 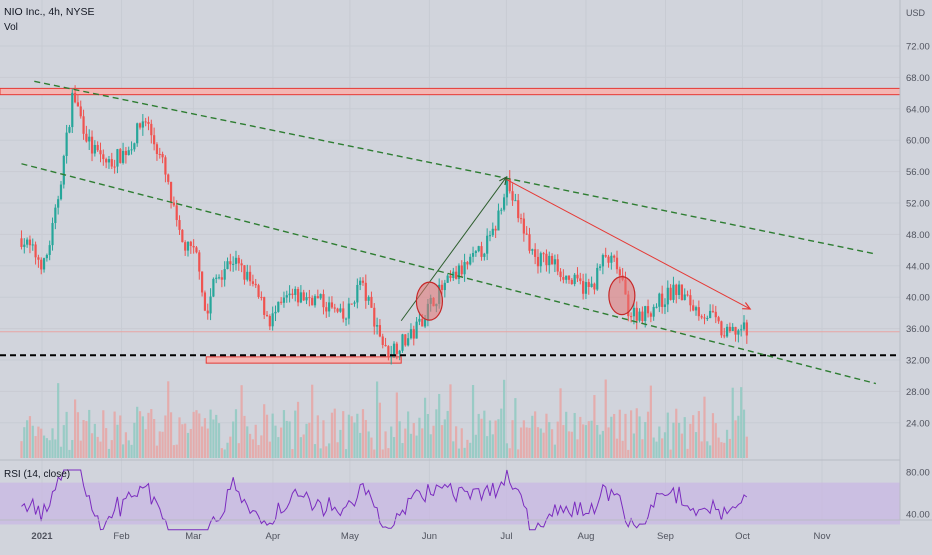 What do you see at coordinates (918, 473) in the screenshot?
I see `rsi-tick-label: 80.00` at bounding box center [918, 473].